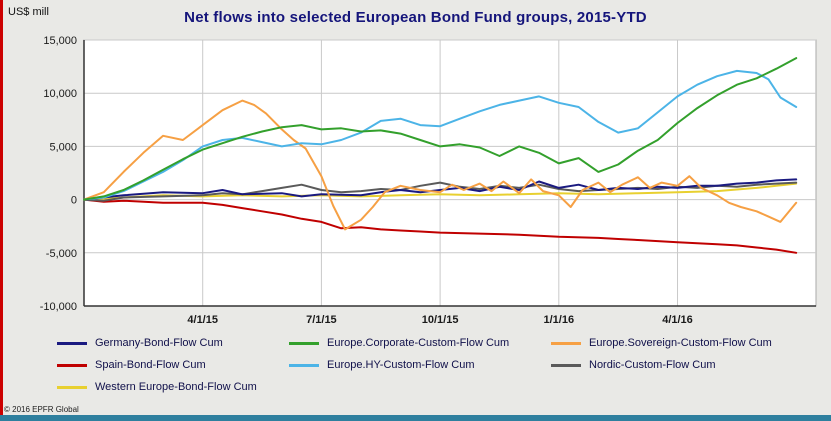  I want to click on legend-label: Germany-Bond-Flow Cum, so click(159, 343).